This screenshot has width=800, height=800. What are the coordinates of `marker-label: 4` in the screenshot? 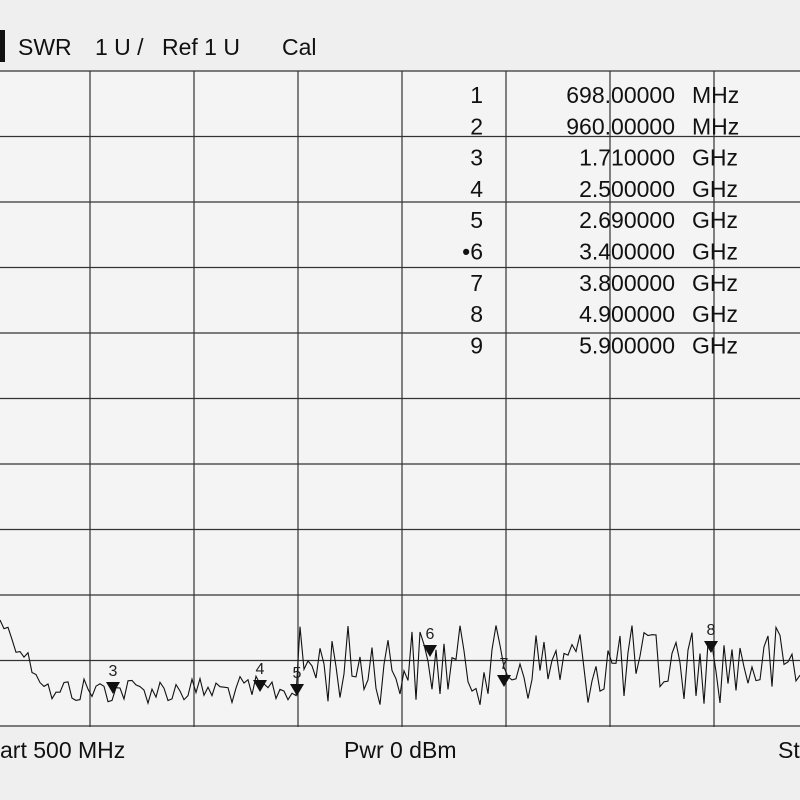 It's located at (260, 669).